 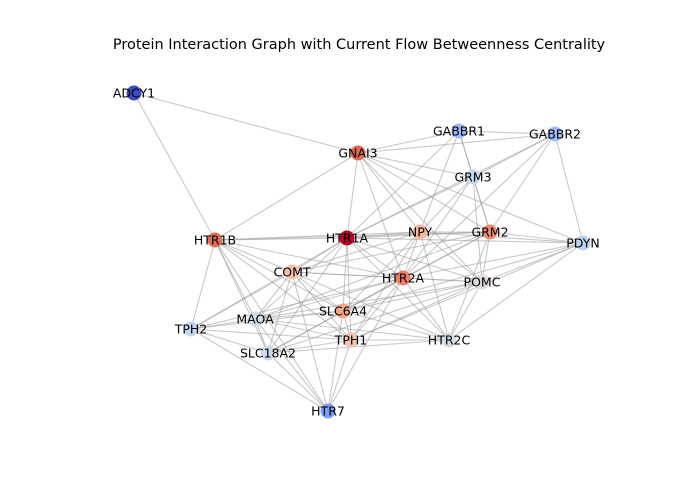 I want to click on node-label-grm2: GRM2, so click(x=489, y=232).